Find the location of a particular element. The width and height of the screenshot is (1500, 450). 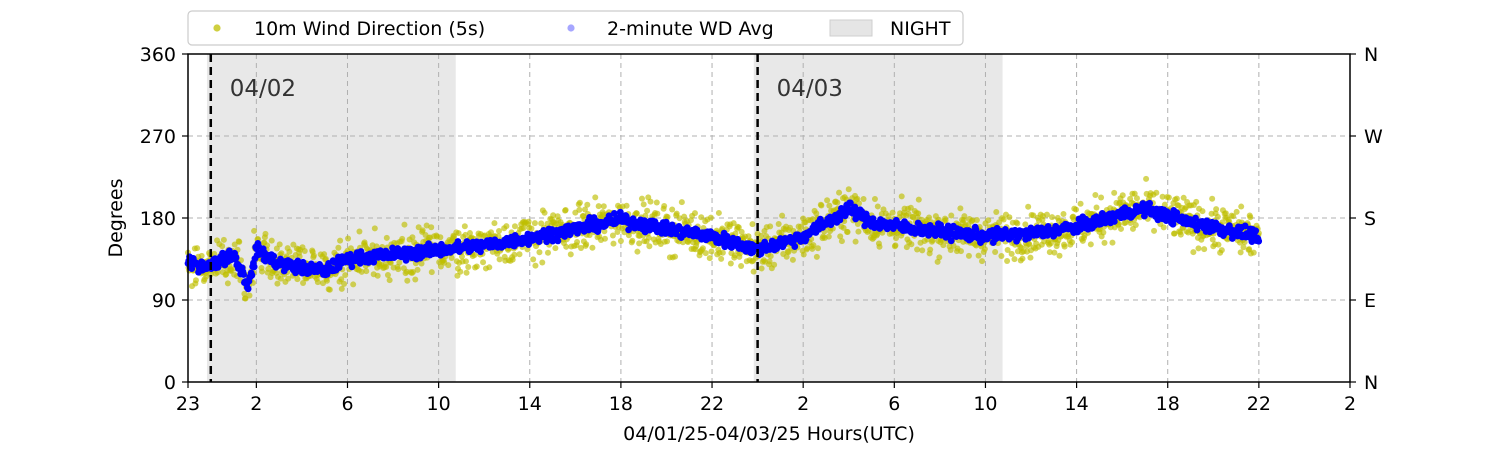

x-tick-label: 6 is located at coordinates (894, 404).